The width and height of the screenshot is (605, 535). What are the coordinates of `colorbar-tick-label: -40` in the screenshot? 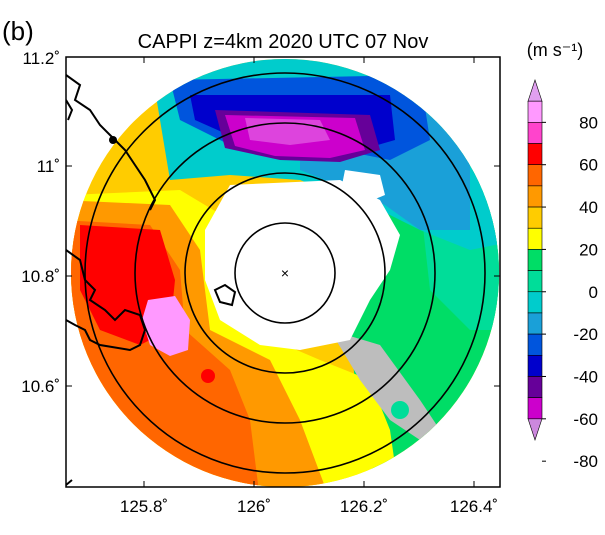 It's located at (585, 376).